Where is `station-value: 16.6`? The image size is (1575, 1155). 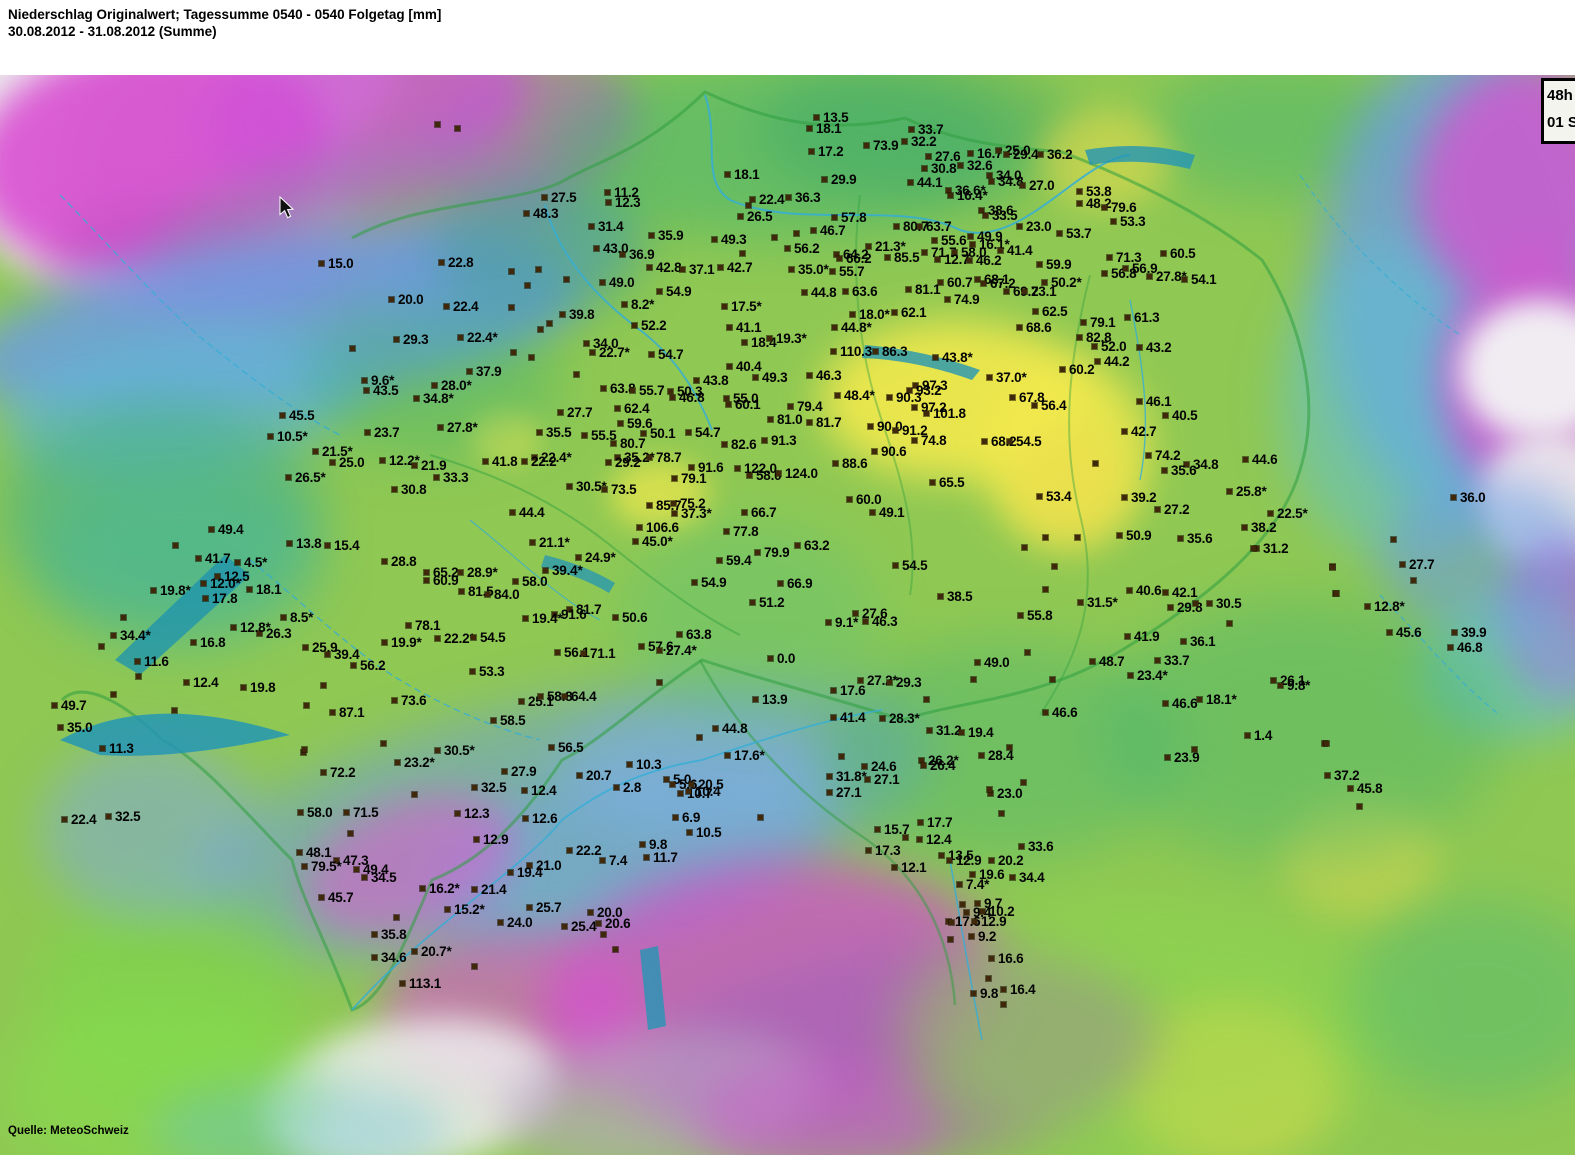 station-value: 16.6 is located at coordinates (1006, 958).